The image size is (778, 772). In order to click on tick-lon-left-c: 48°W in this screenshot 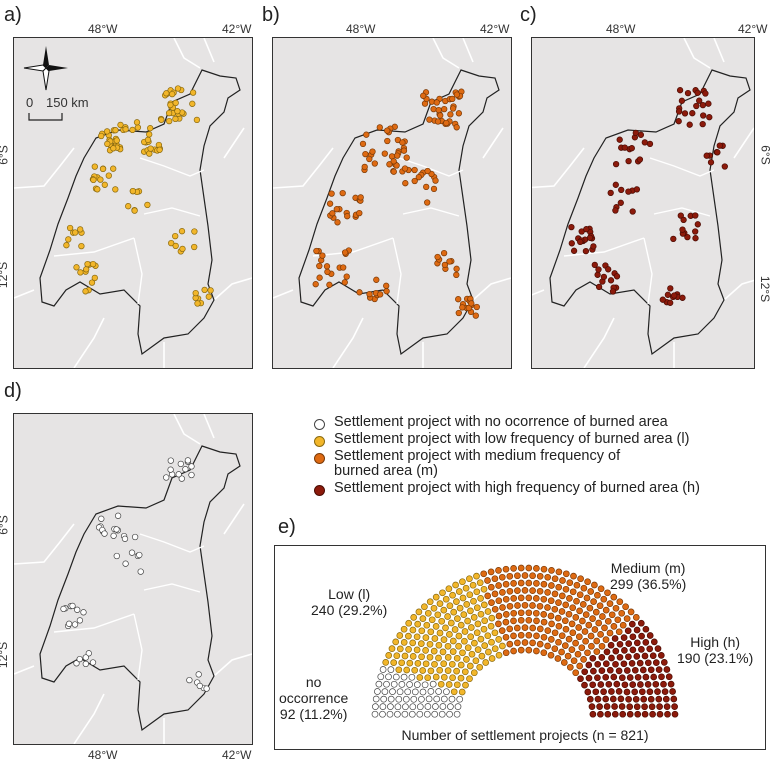, I will do `click(621, 29)`.